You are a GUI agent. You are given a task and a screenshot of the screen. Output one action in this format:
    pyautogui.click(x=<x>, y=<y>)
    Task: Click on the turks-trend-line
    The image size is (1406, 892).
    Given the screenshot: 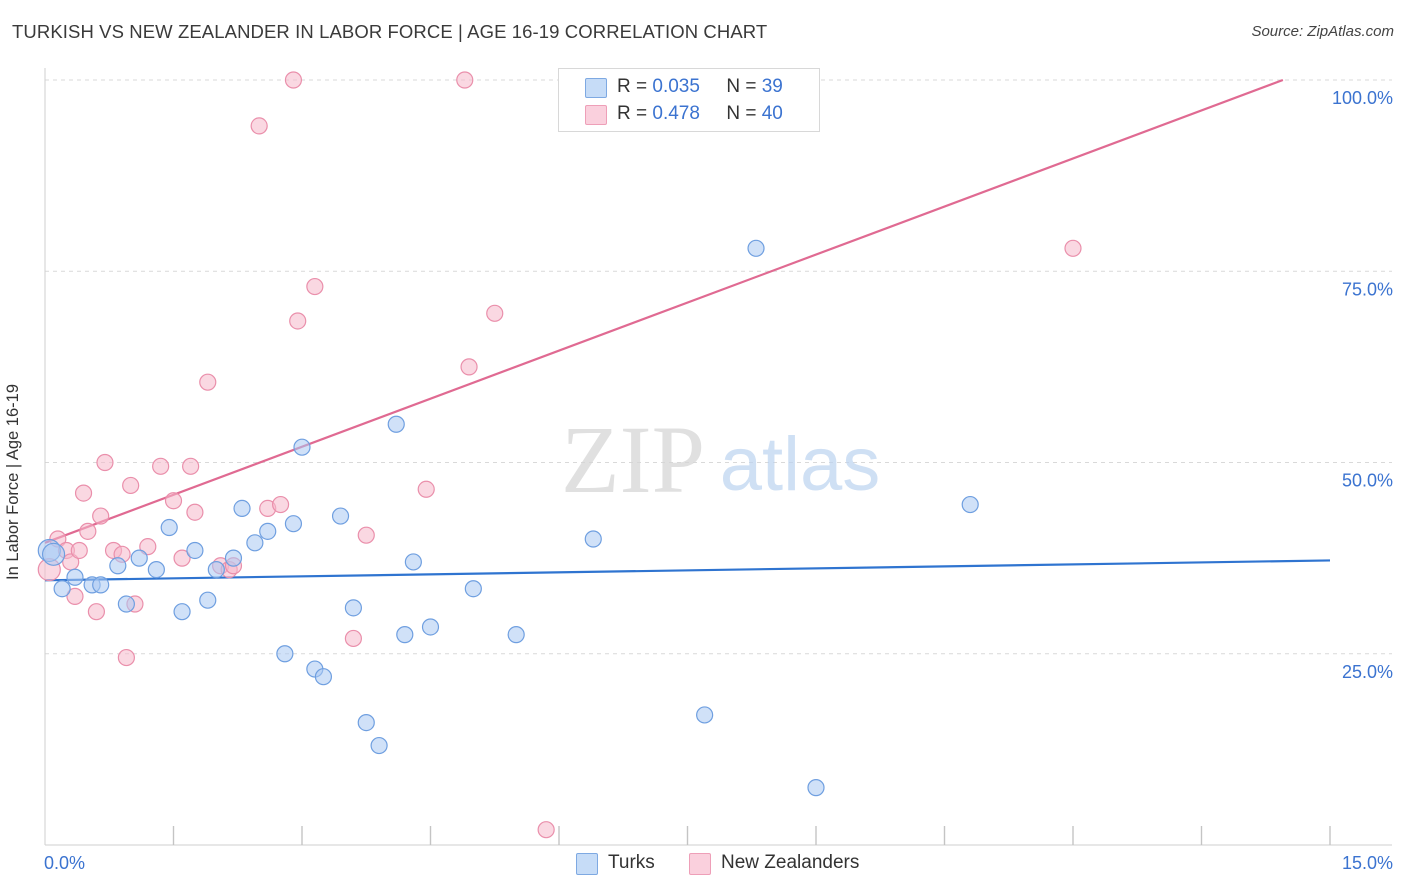 What is the action you would take?
    pyautogui.click(x=687, y=570)
    